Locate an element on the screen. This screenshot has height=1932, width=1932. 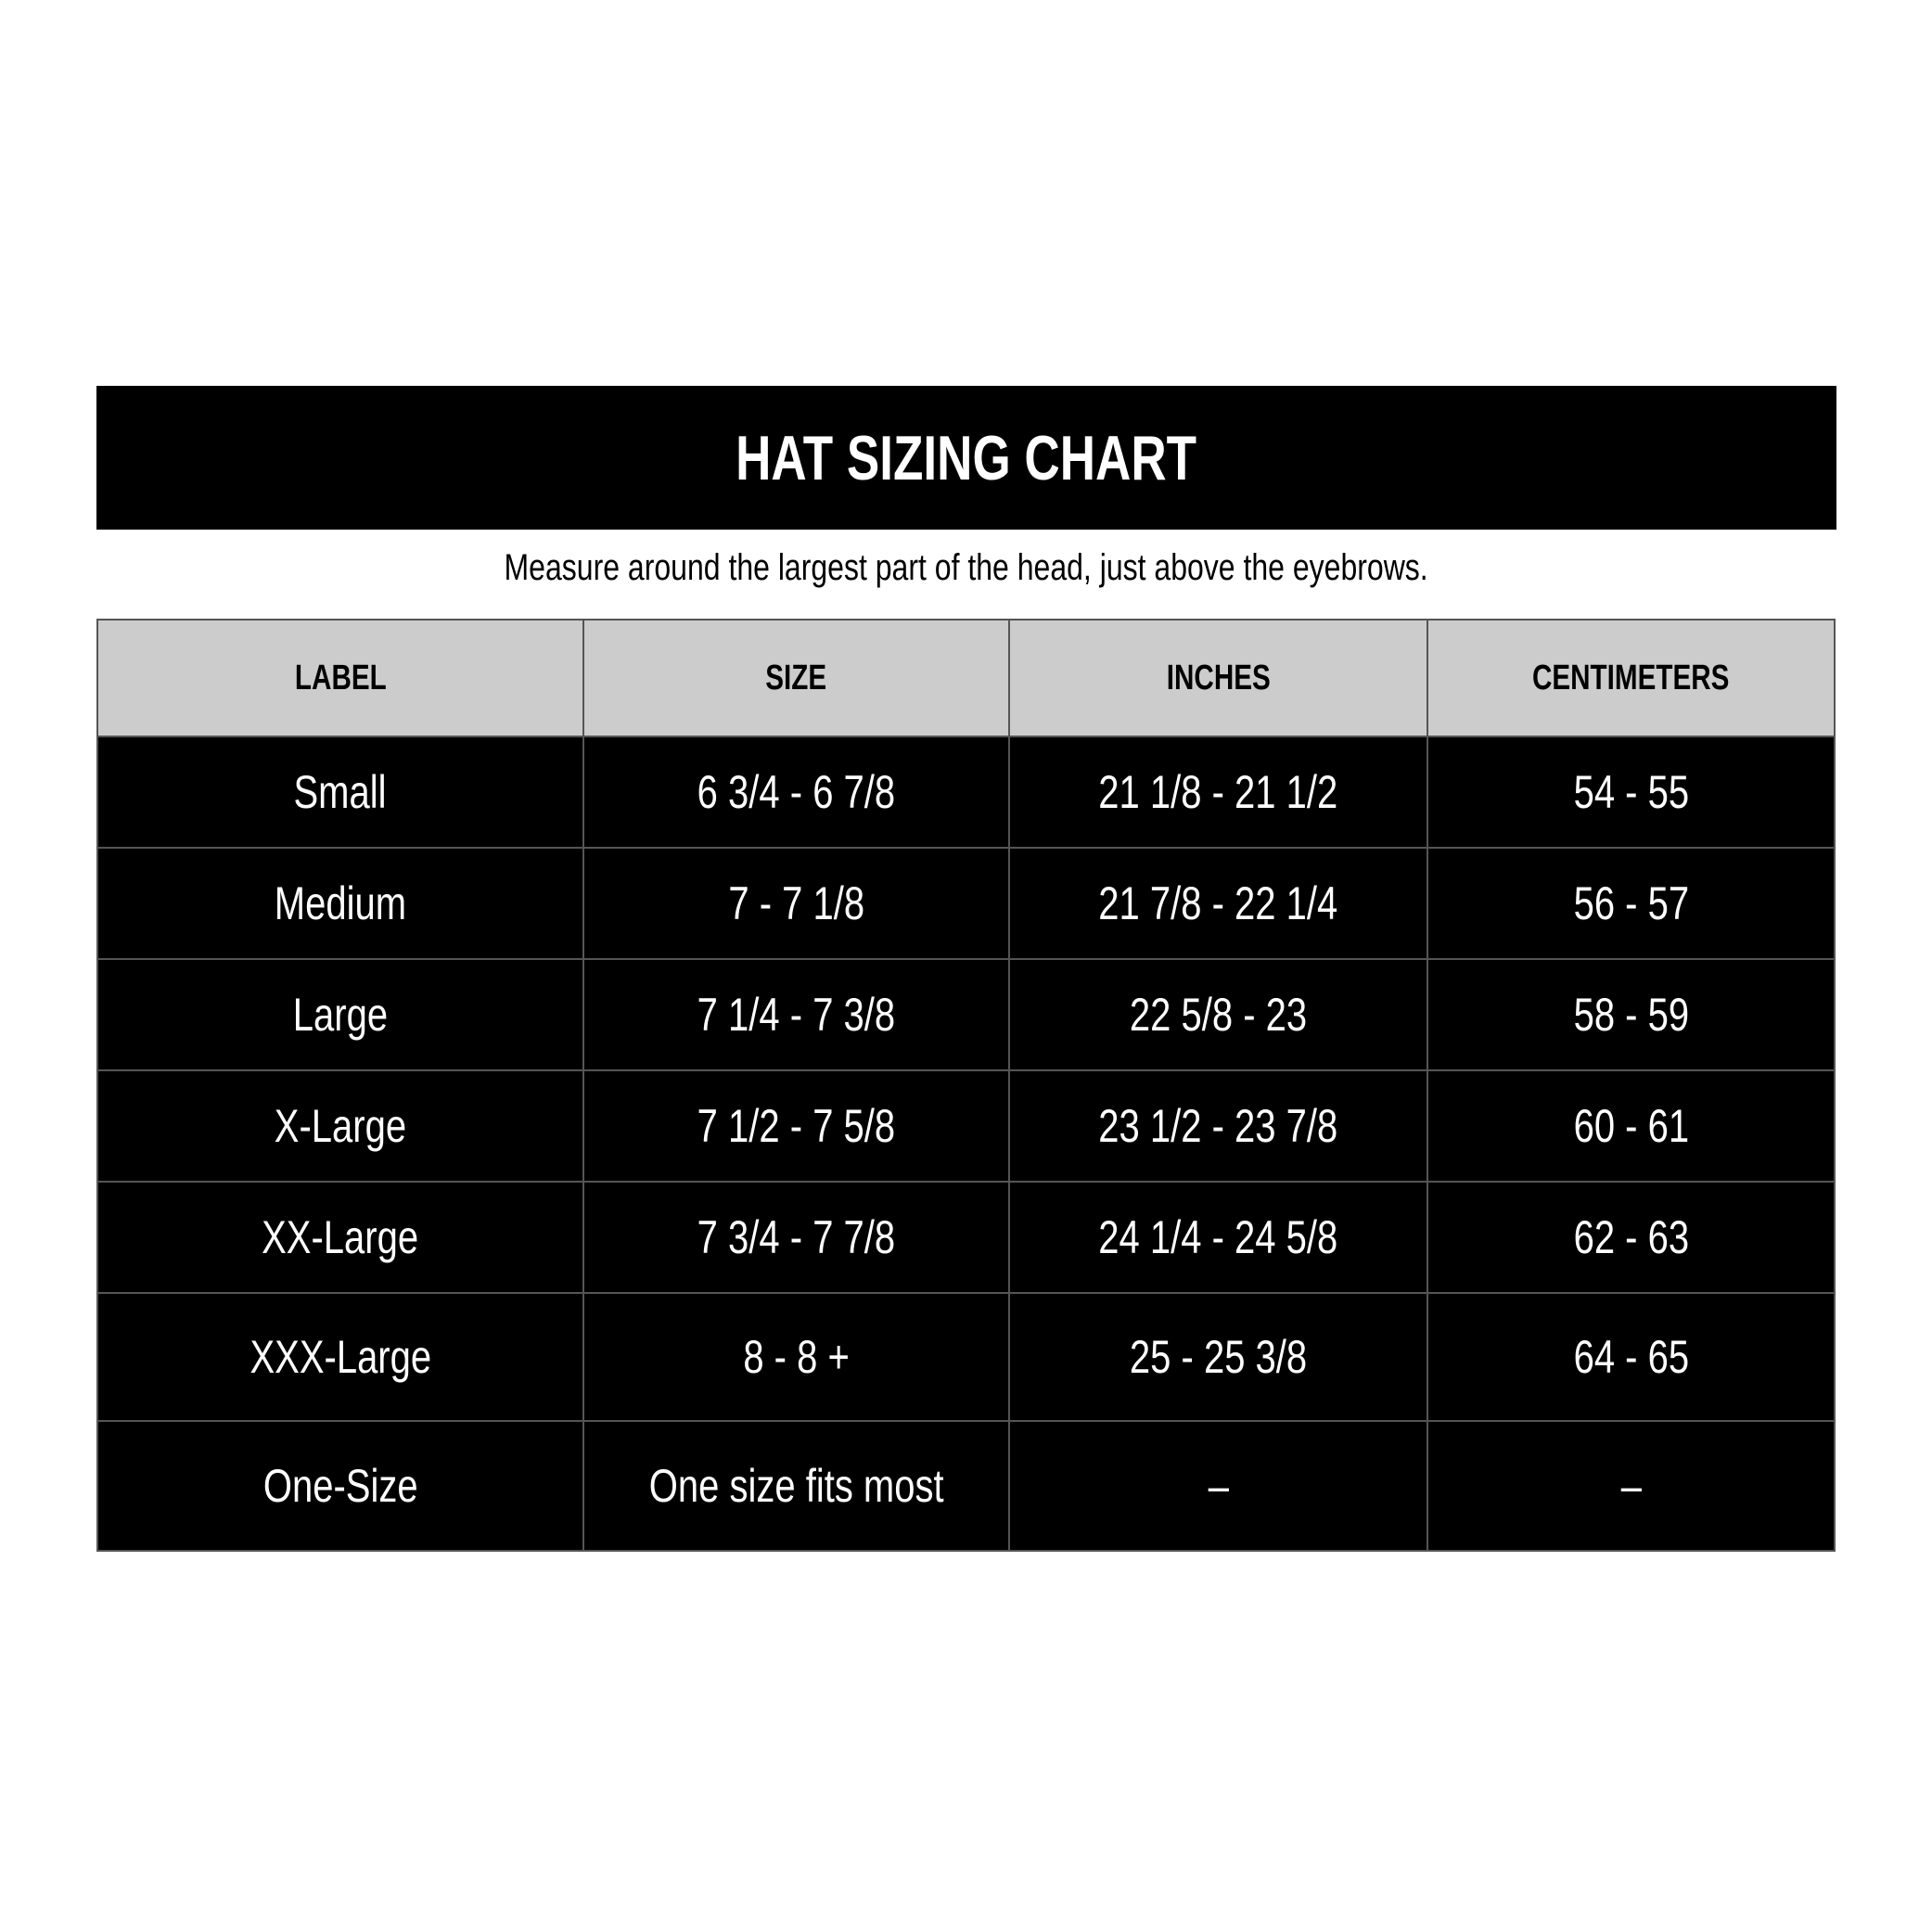
page-title: HAT SIZING CHART is located at coordinates (966, 457).